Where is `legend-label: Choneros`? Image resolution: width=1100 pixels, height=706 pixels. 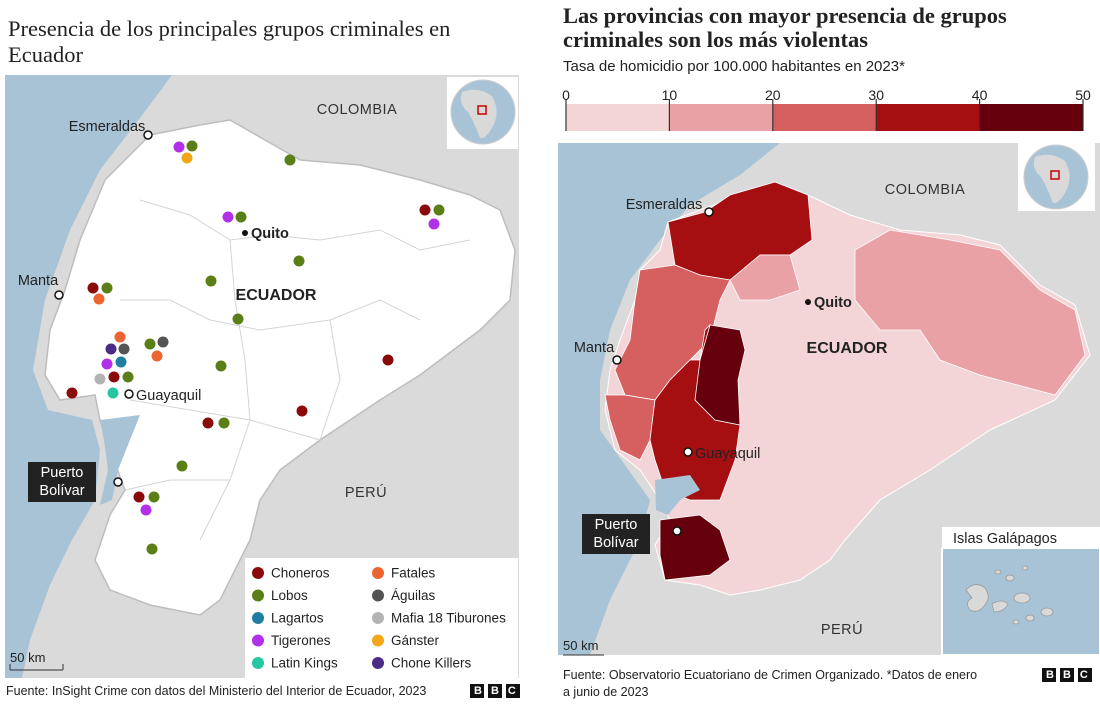 legend-label: Choneros is located at coordinates (300, 573).